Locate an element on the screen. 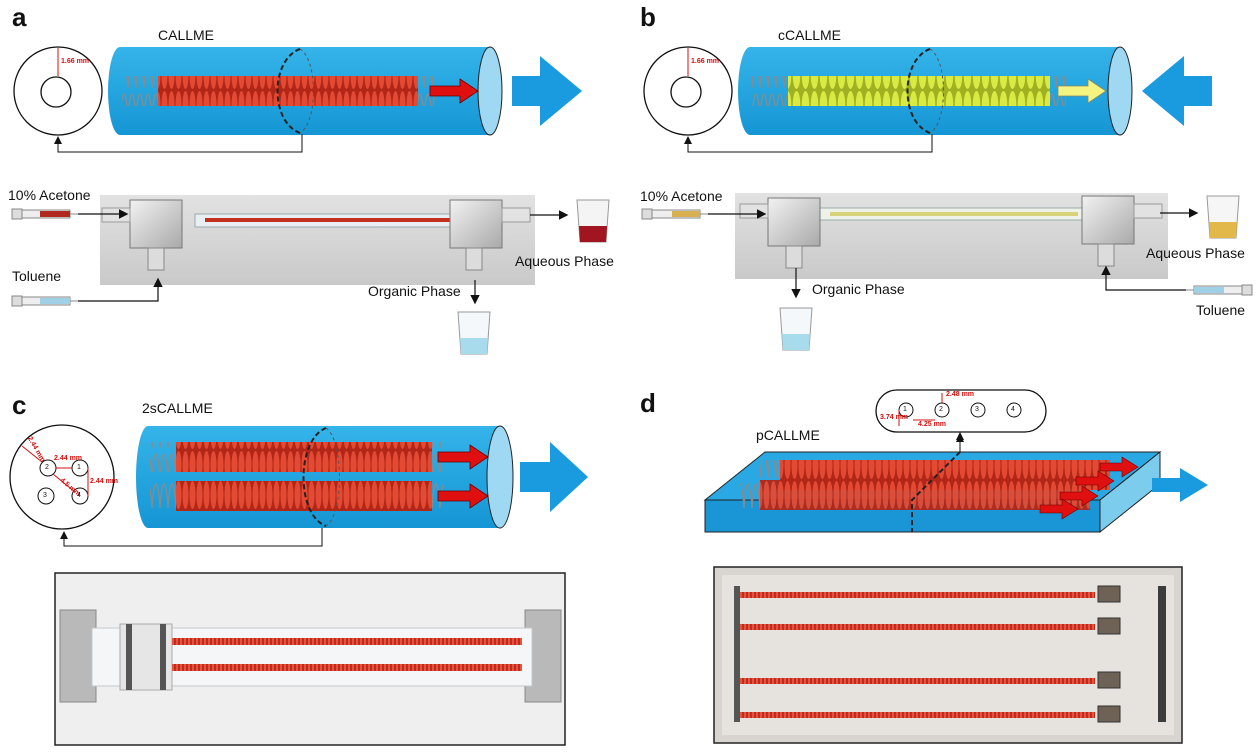 This screenshot has height=752, width=1256. hole-label-d-4: 4 is located at coordinates (1013, 409).